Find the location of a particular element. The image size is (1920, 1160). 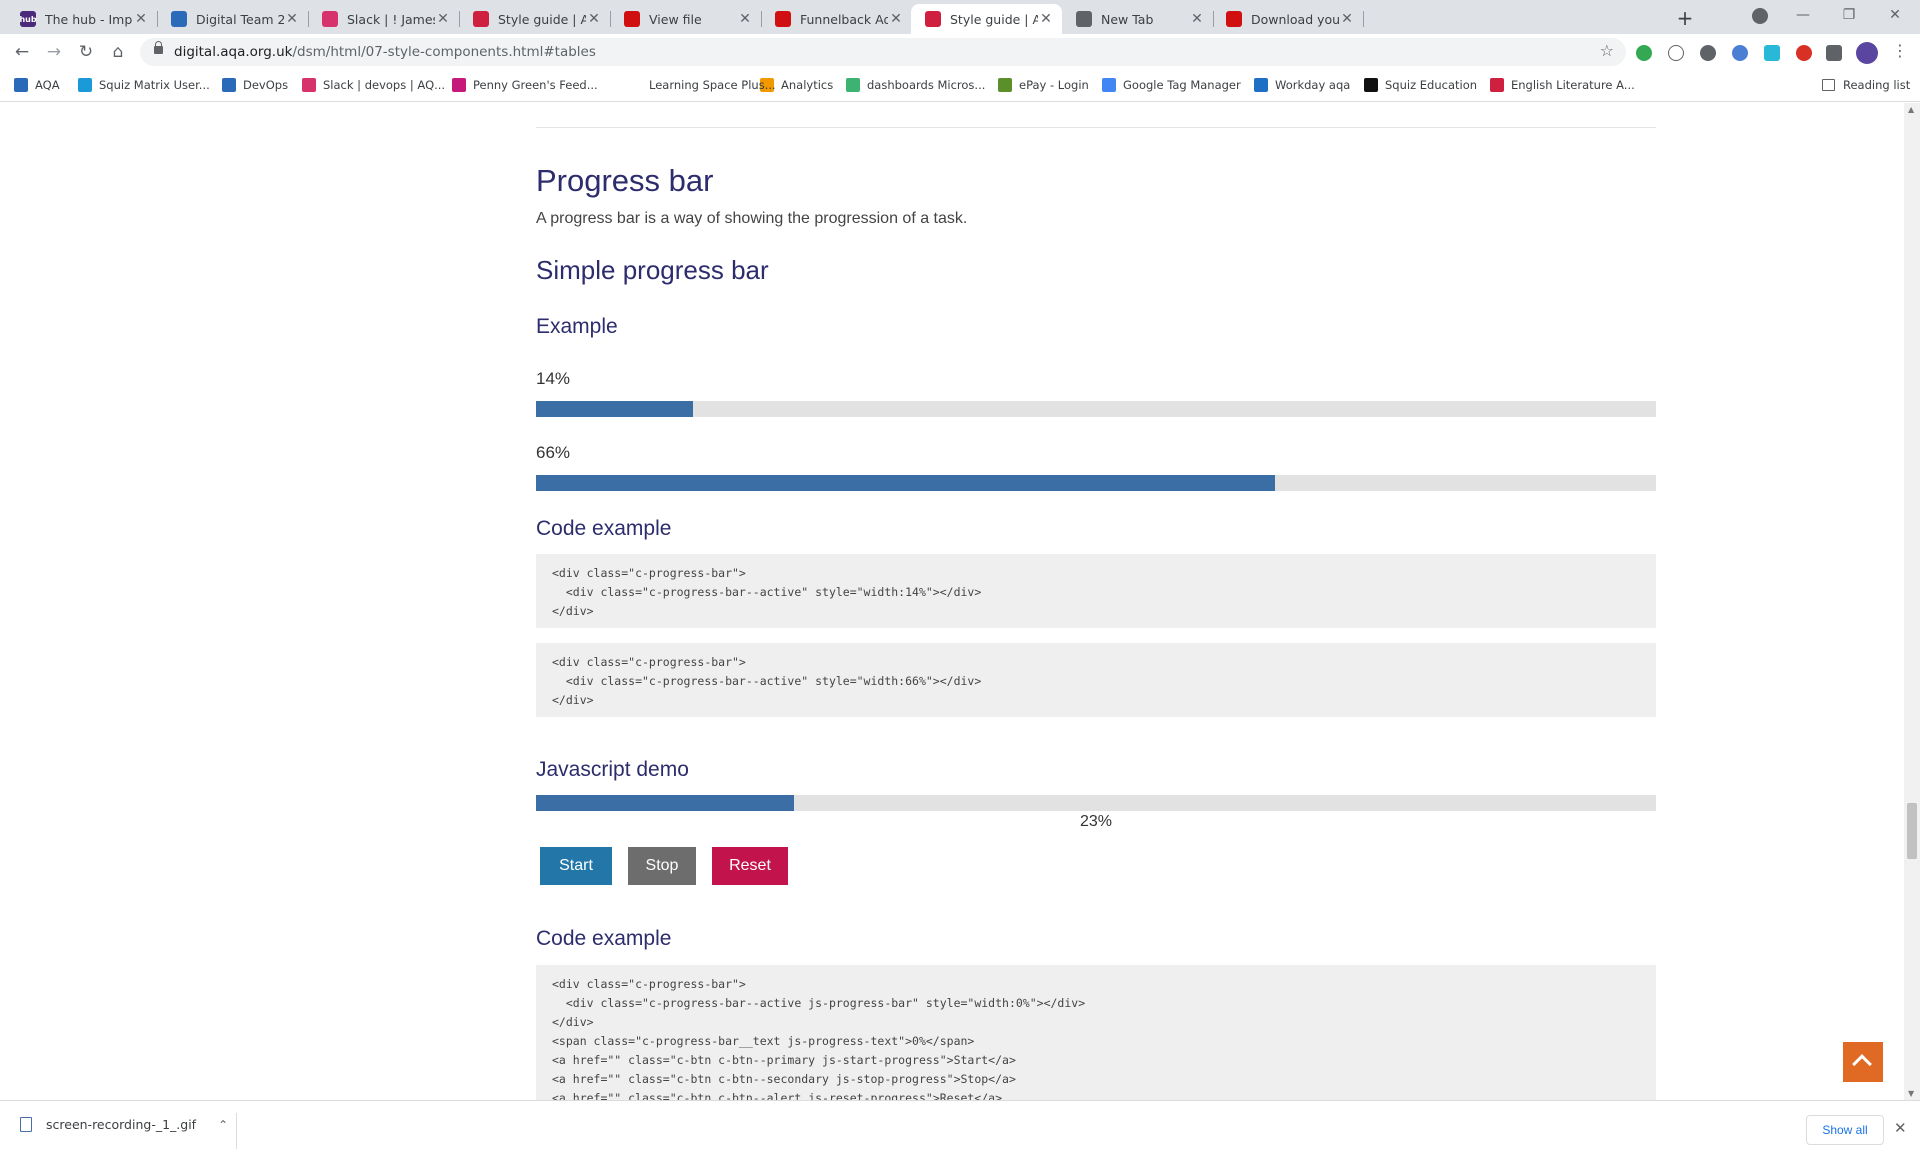

scroll-up-icon: ▲ is located at coordinates (1911, 109).